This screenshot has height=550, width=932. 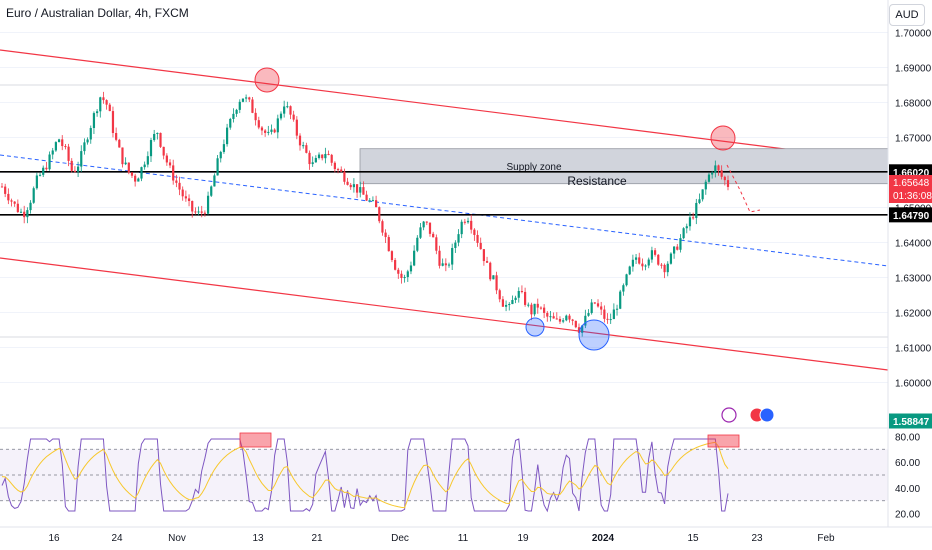 What do you see at coordinates (913, 279) in the screenshot?
I see `price-tick-label: 1.63000` at bounding box center [913, 279].